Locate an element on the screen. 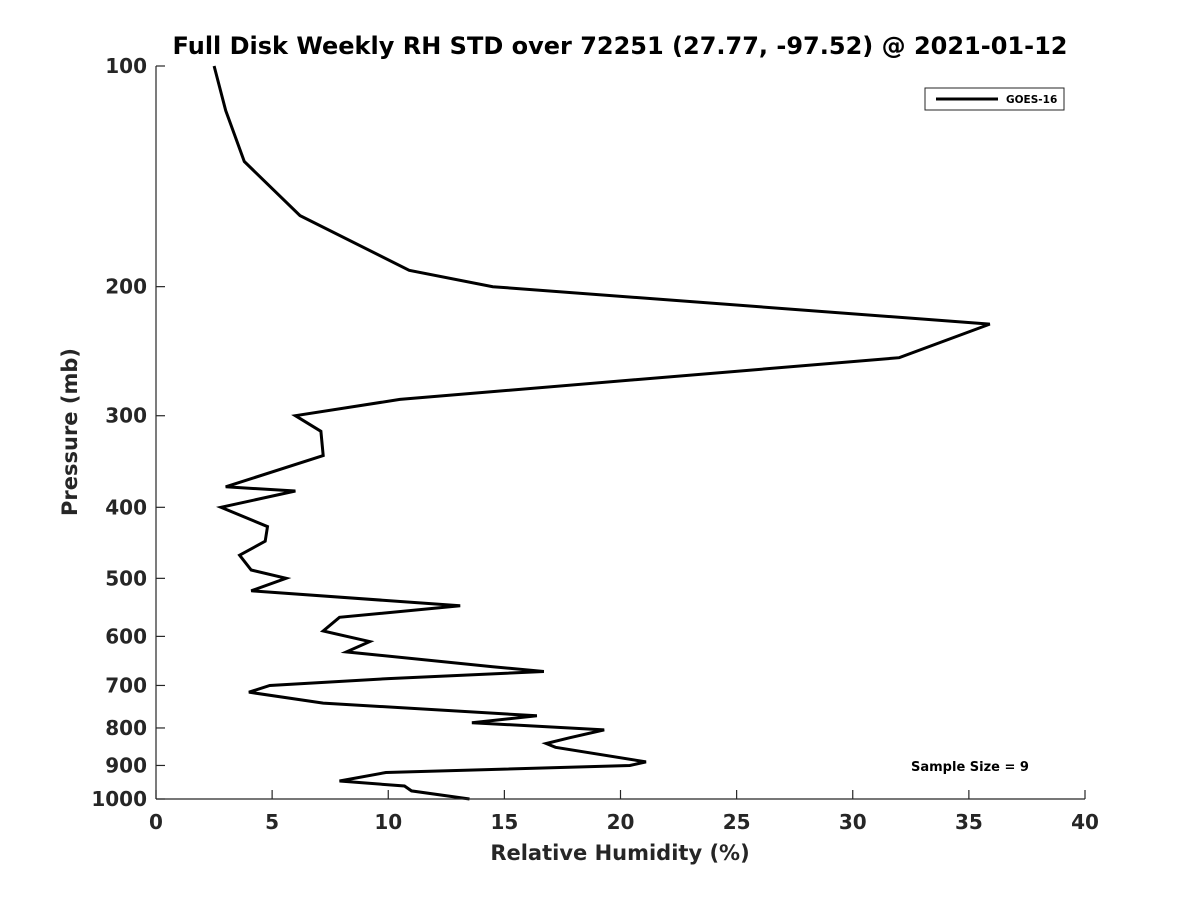 The width and height of the screenshot is (1200, 900). x-axis: 0 5 10 15 20 25 30 35 40 is located at coordinates (624, 812).